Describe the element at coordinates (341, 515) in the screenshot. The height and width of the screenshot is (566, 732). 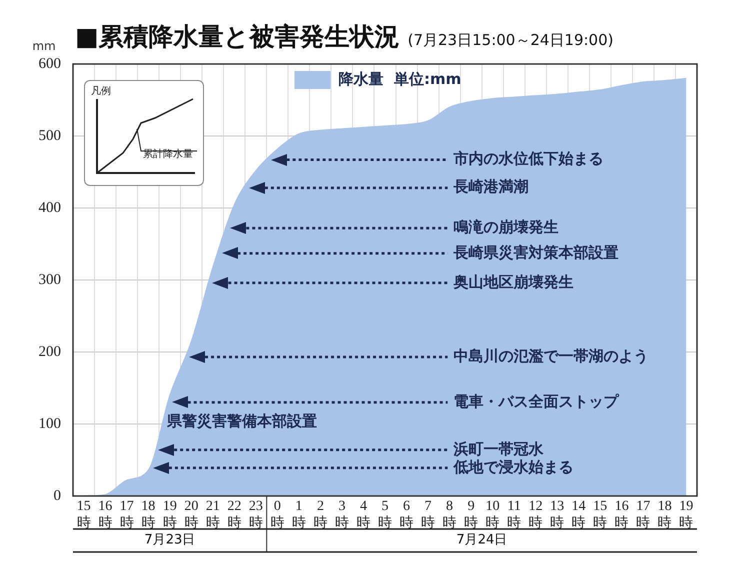
I see `x-tick-label: 3時` at that location.